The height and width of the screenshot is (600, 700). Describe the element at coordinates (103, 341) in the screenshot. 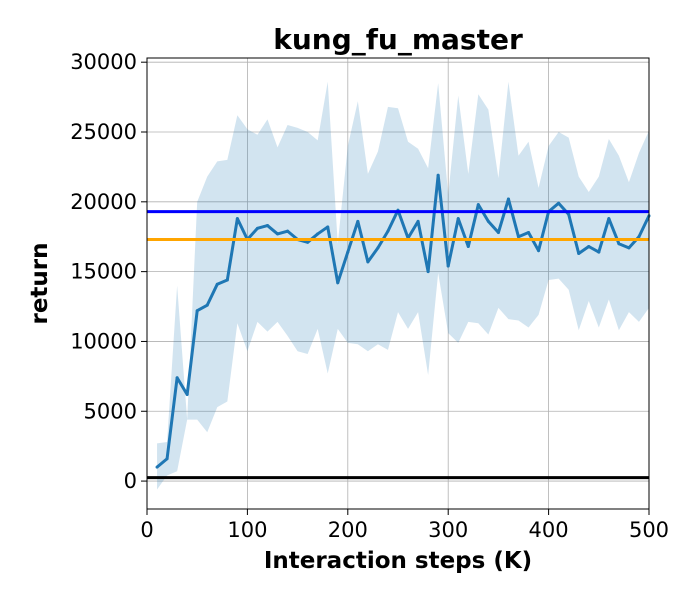

I see `y-tick-label: 10000` at that location.